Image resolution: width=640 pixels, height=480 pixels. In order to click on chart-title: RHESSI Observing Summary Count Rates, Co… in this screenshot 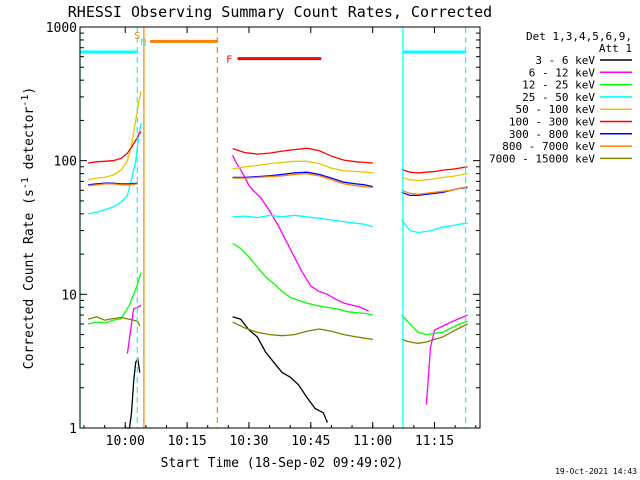, I will do `click(280, 12)`.